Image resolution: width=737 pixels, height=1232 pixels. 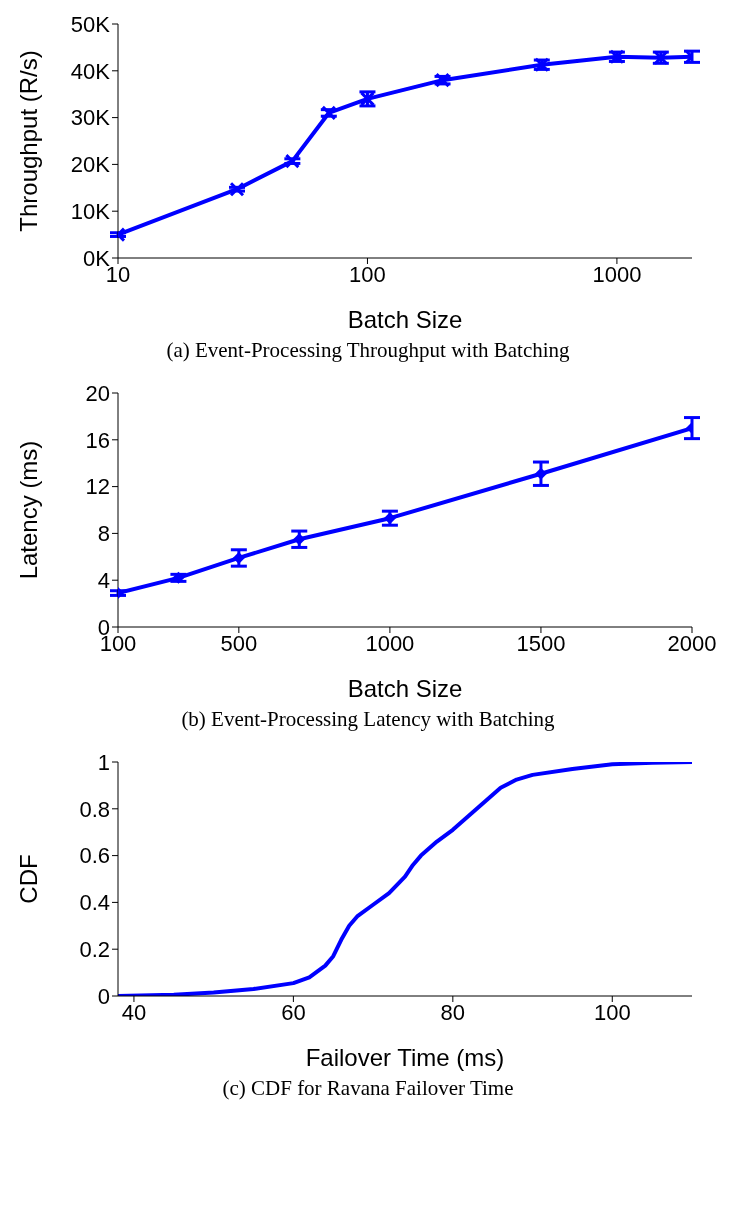 I want to click on text: (b) Event-Processing Latency with Batching, so click(x=368, y=719).